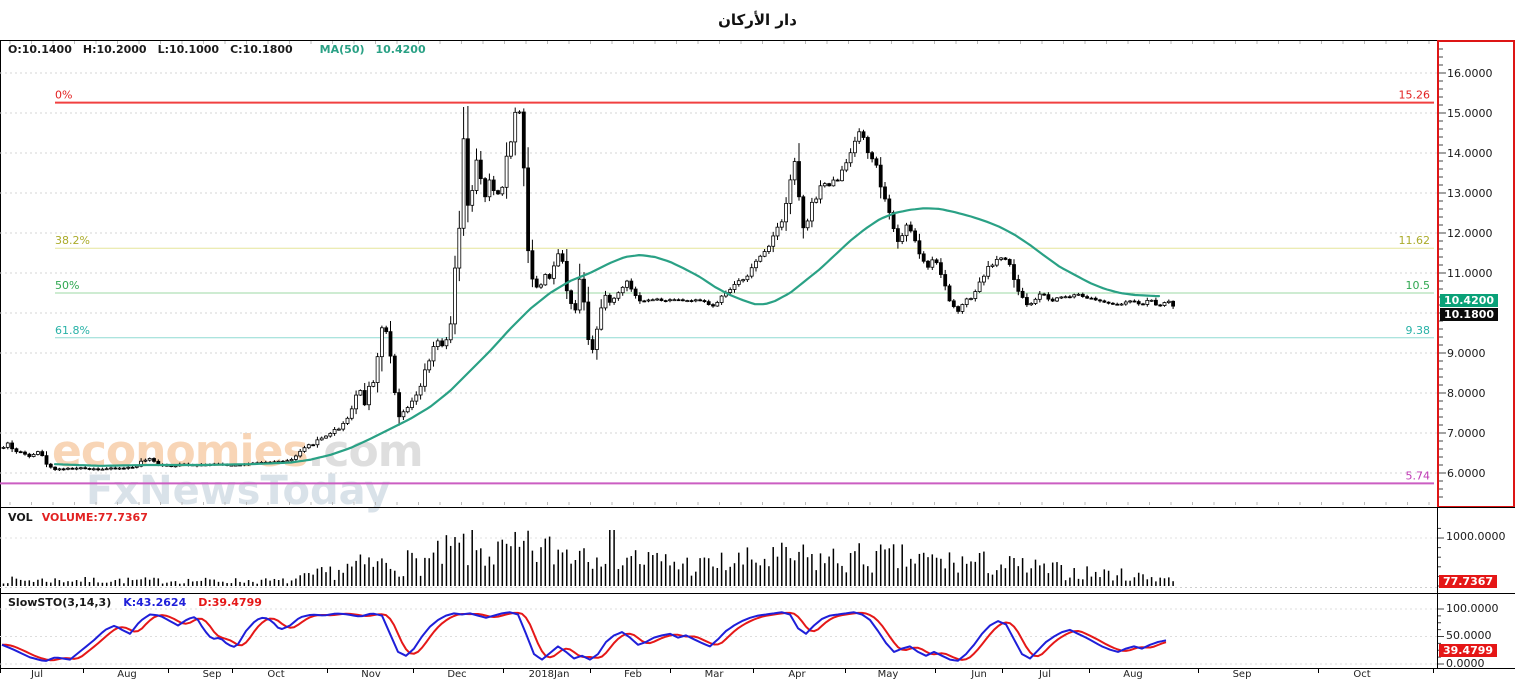 The image size is (1515, 680). What do you see at coordinates (72, 240) in the screenshot?
I see `fib-label: 38.2%` at bounding box center [72, 240].